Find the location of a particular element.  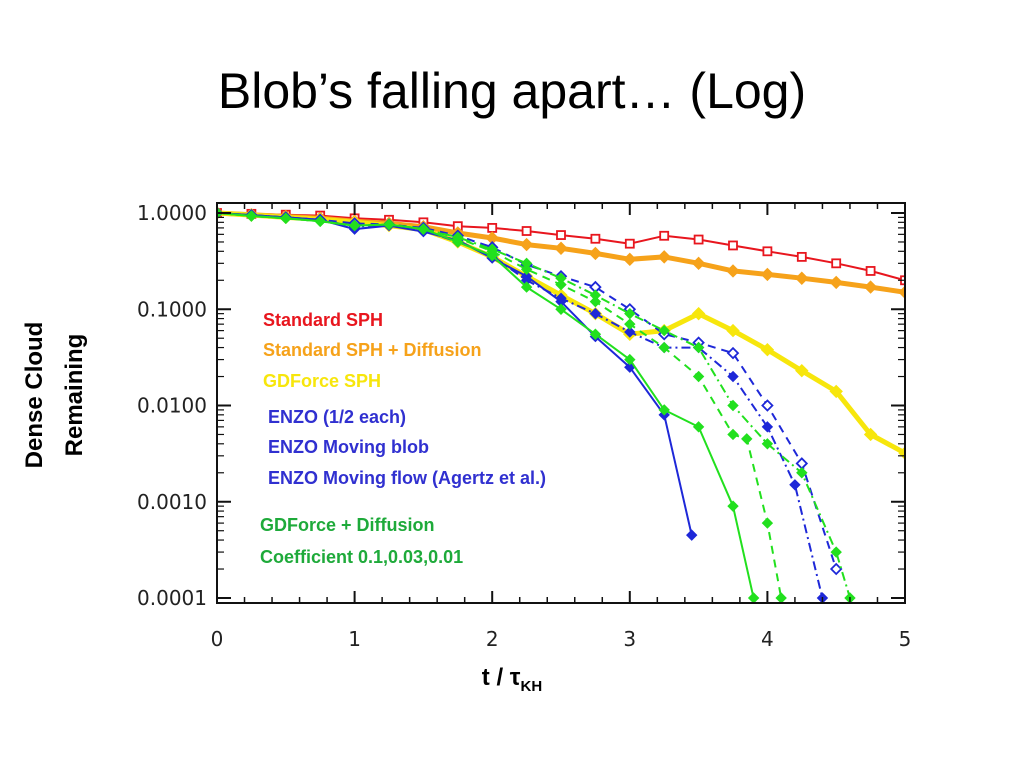

annotation-label: Standard SPH + Diffusion is located at coordinates (372, 350).